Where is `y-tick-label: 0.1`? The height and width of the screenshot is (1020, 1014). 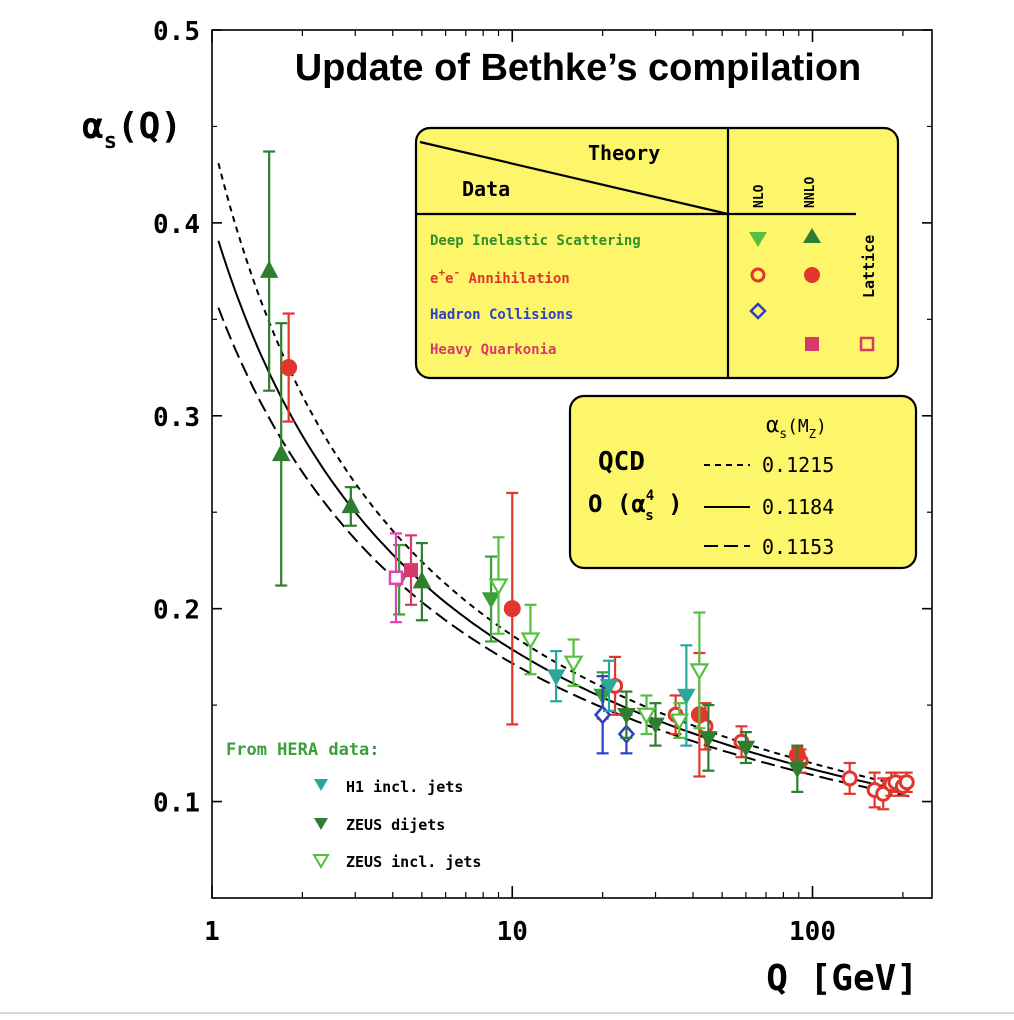
y-tick-label: 0.1 is located at coordinates (176, 804).